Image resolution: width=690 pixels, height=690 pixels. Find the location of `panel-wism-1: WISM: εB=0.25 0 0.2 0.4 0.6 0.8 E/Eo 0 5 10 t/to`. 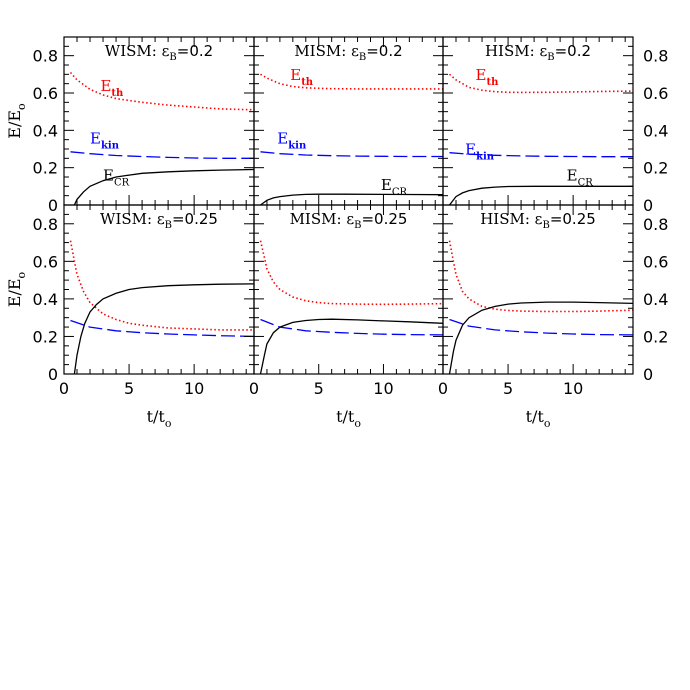

panel-wism-1: WISM: εB=0.25 0 0.2 0.4 0.6 0.8 E/Eo 0 5 10 t/to is located at coordinates (130, 317).